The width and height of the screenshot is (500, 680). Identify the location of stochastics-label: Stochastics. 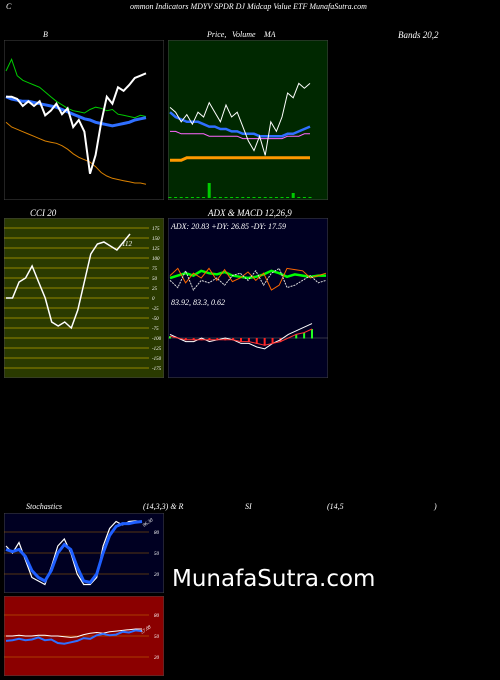
(44, 506).